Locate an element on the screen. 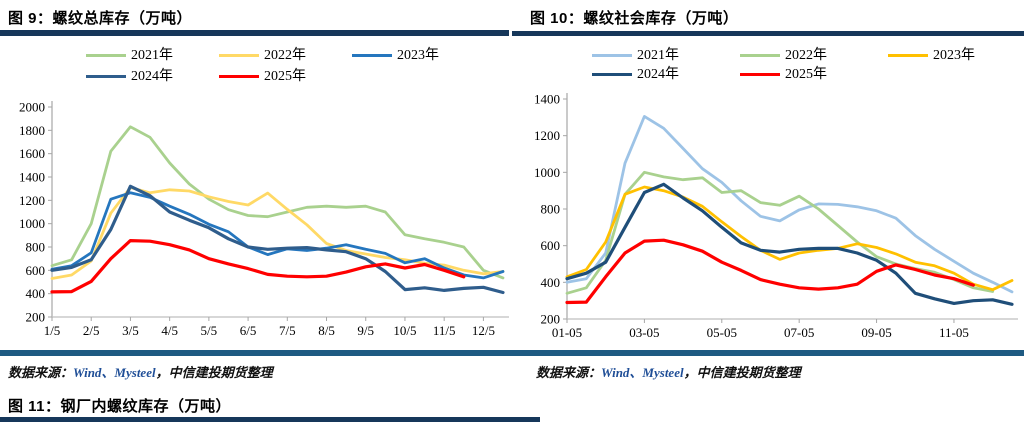  x-tick-label: 2/5 is located at coordinates (91, 330).